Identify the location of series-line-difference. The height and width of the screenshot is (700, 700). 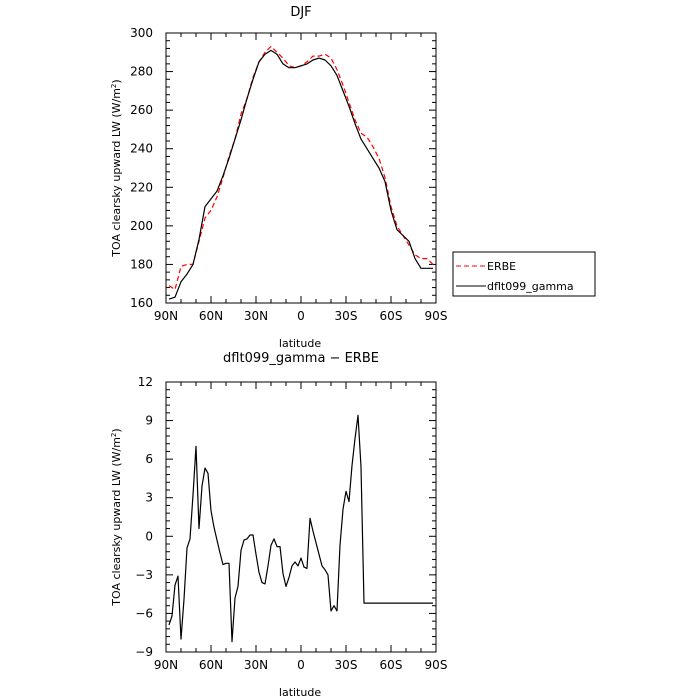
(300, 528).